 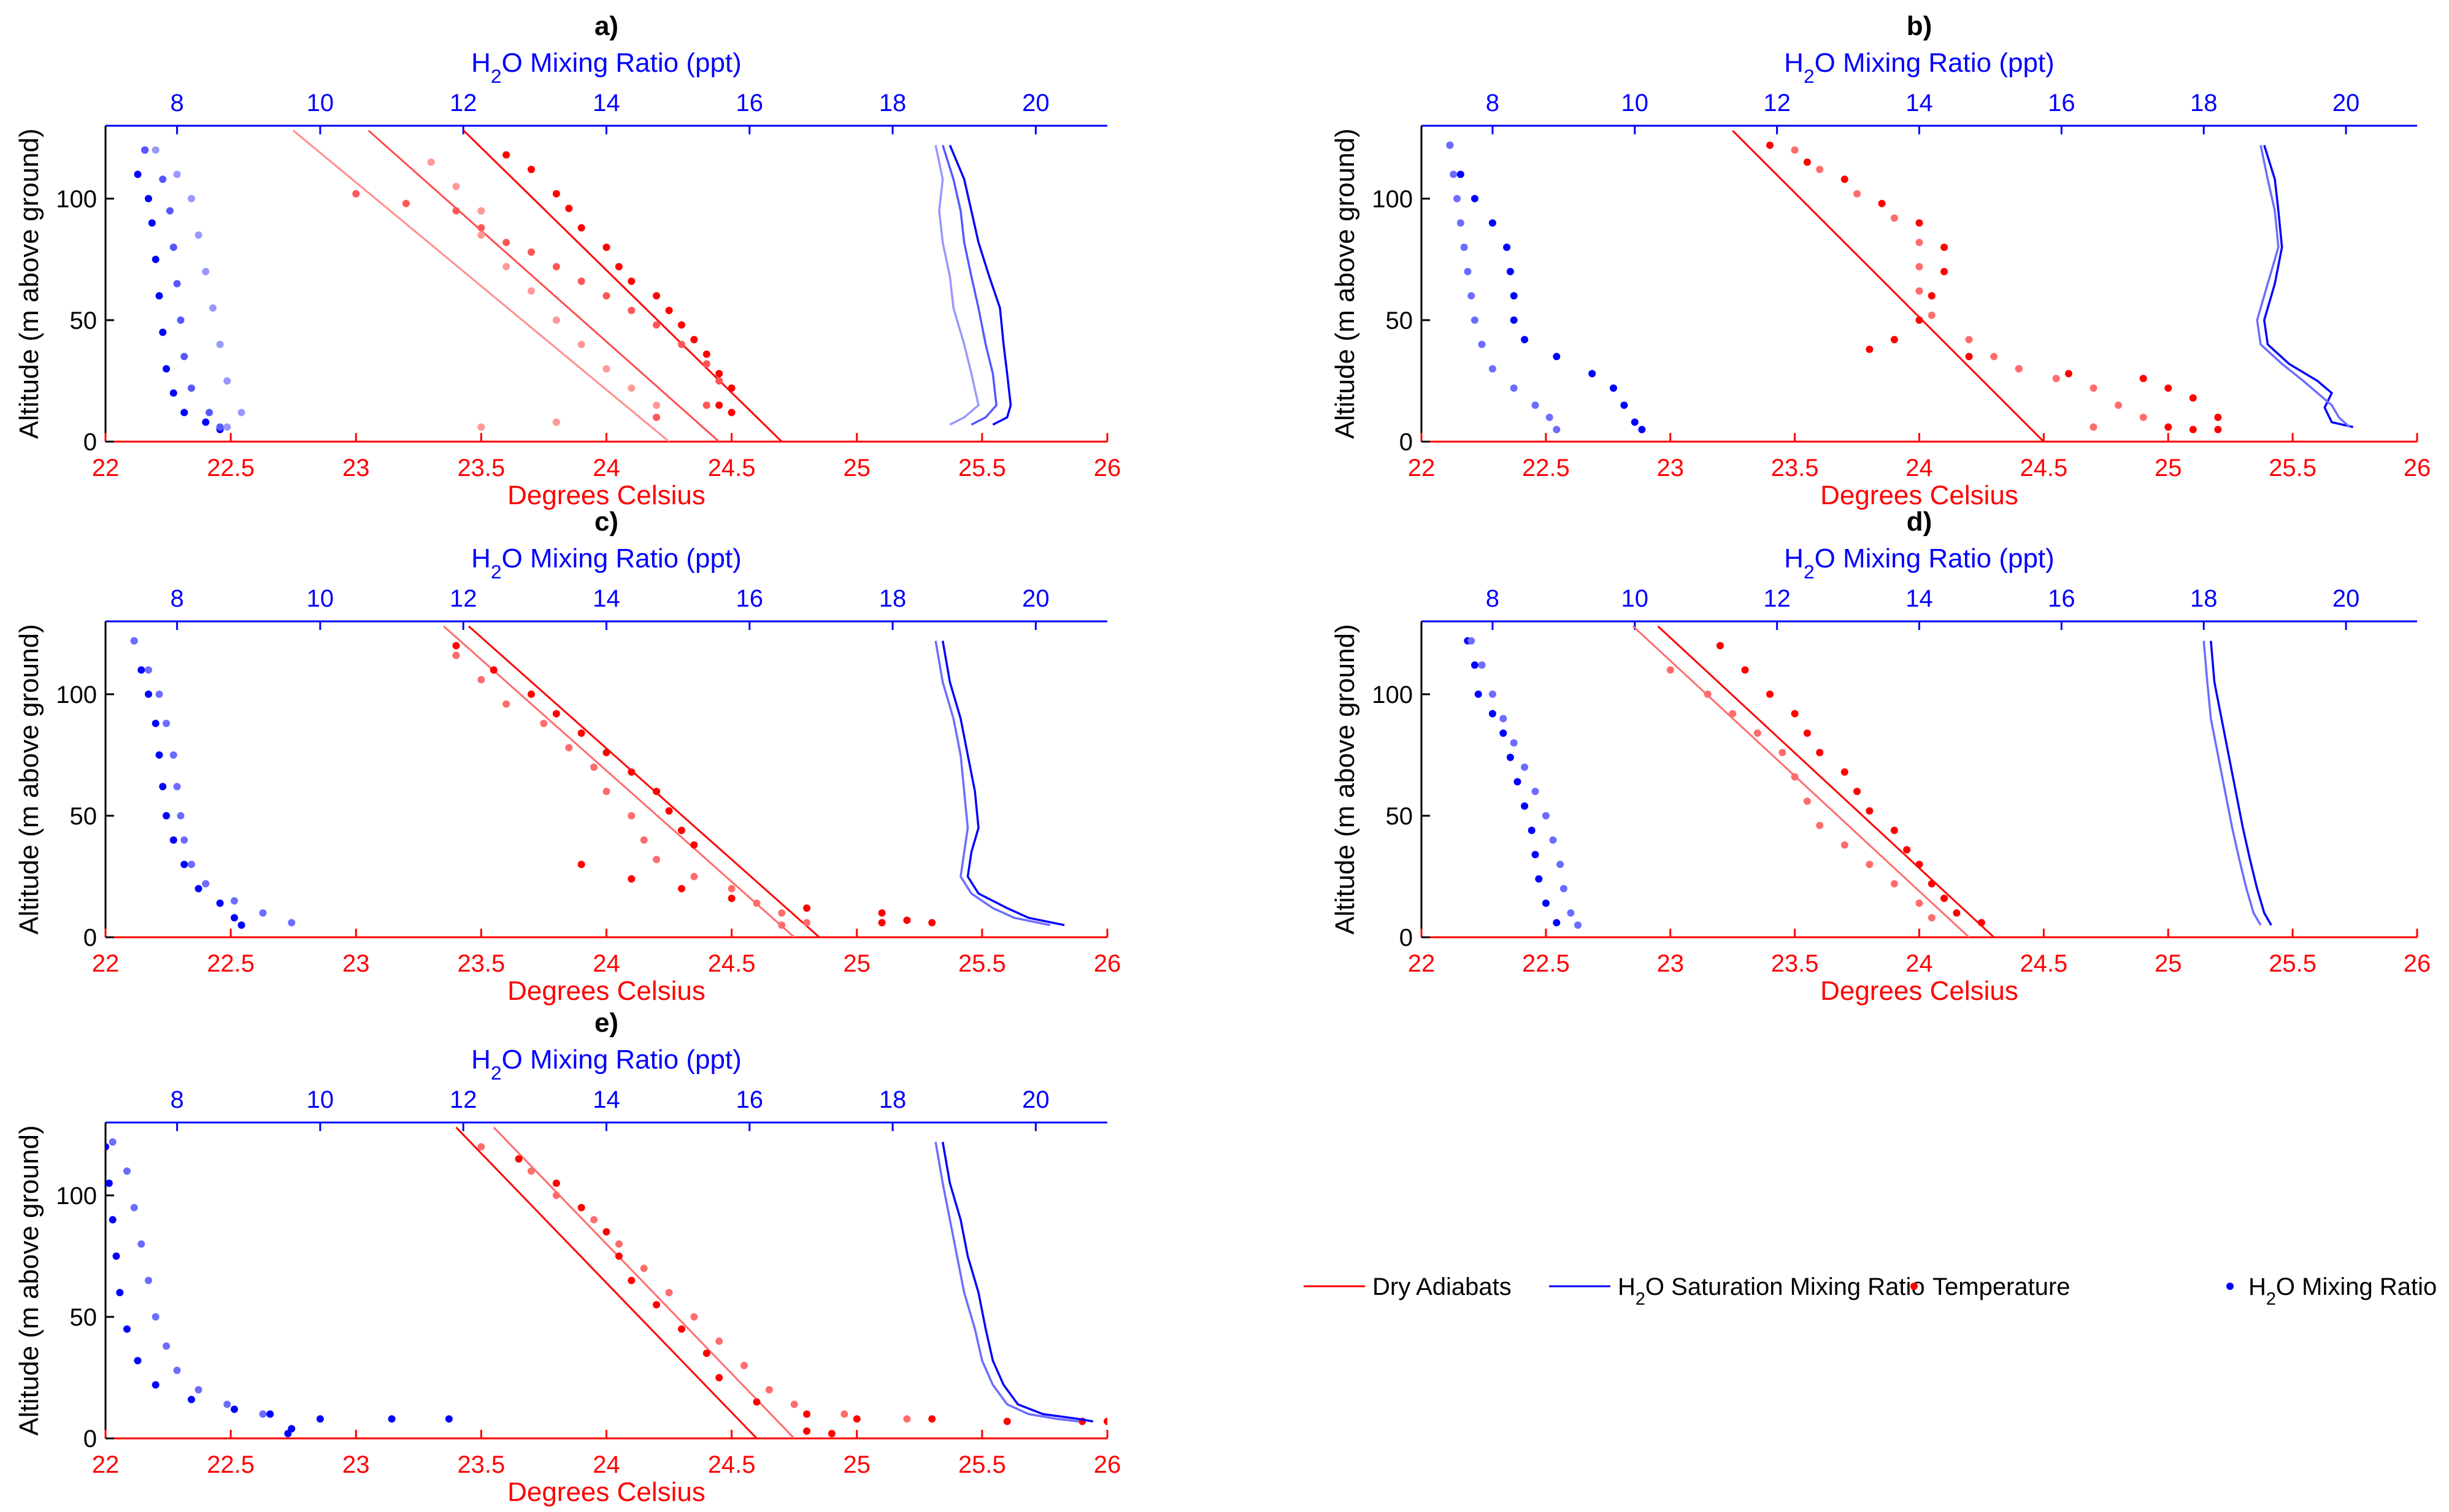 I want to click on bottom-tick-label: 26, so click(x=2417, y=469).